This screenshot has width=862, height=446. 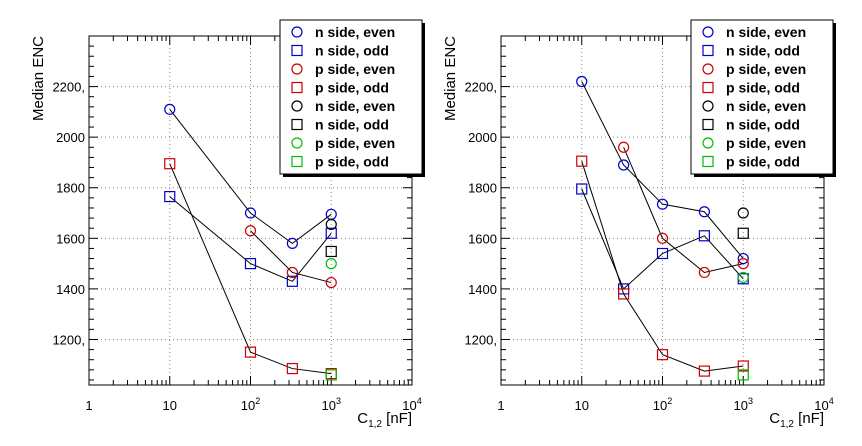 What do you see at coordinates (88, 405) in the screenshot?
I see `x-tick-label: 1` at bounding box center [88, 405].